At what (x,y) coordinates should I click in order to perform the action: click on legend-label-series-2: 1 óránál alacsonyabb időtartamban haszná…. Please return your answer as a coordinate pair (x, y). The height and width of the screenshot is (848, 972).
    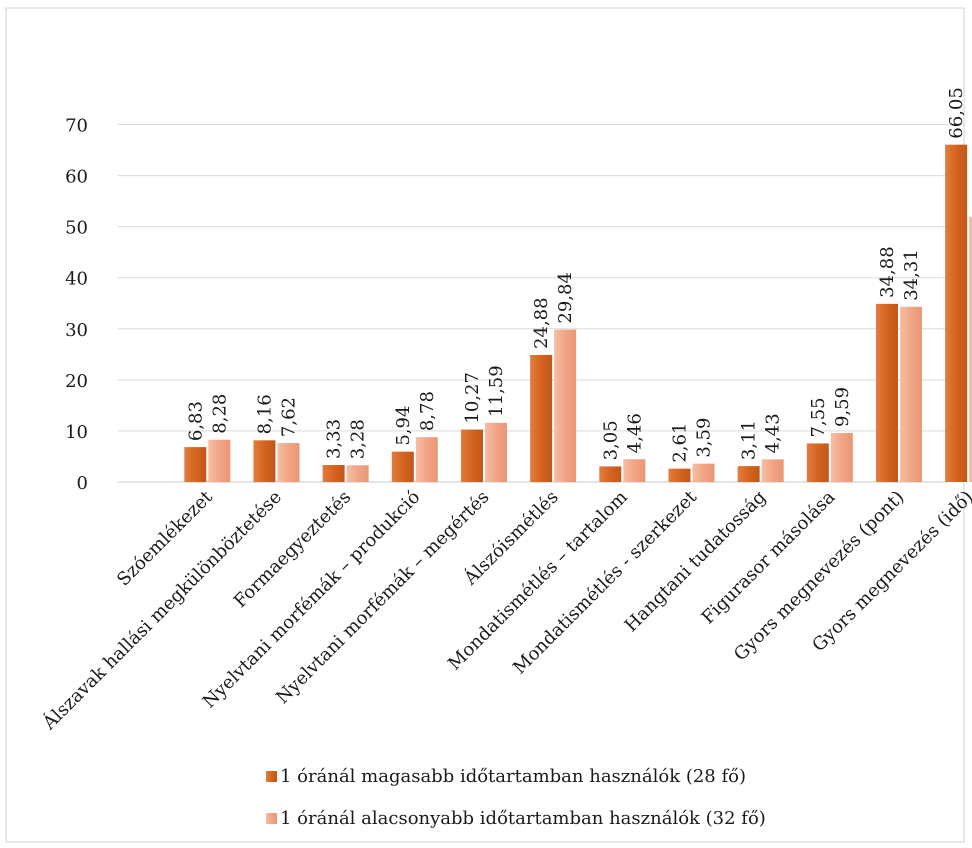
    Looking at the image, I should click on (523, 818).